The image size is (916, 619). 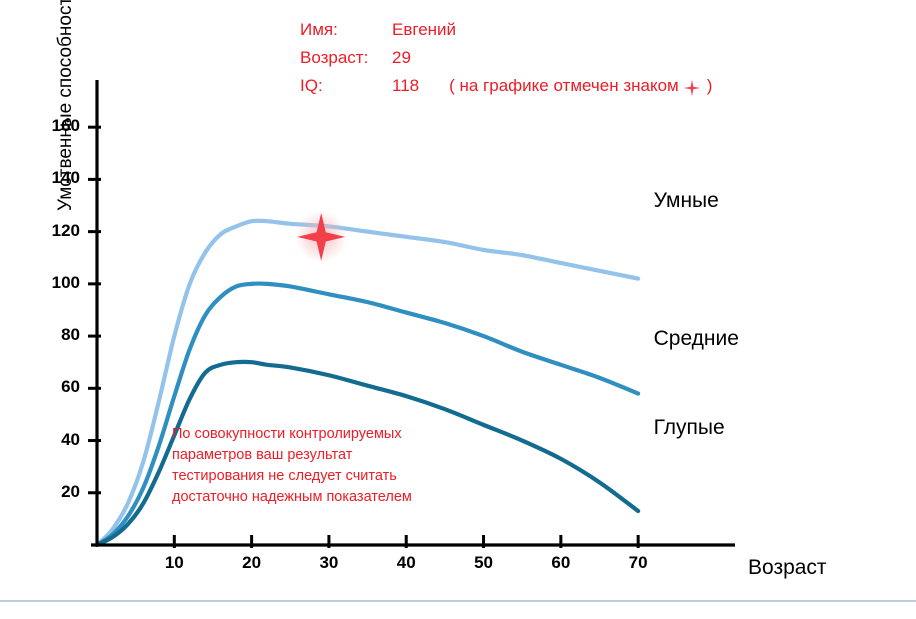 What do you see at coordinates (709, 85) in the screenshot?
I see `info-note-close: )` at bounding box center [709, 85].